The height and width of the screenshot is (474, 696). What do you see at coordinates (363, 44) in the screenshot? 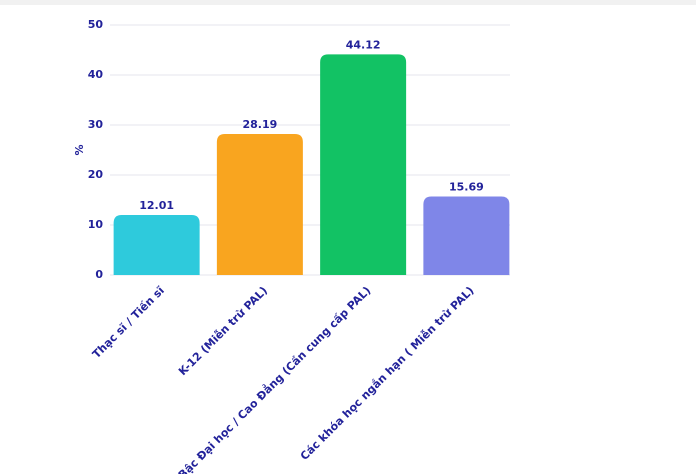
I see `value-label: 44.12` at bounding box center [363, 44].